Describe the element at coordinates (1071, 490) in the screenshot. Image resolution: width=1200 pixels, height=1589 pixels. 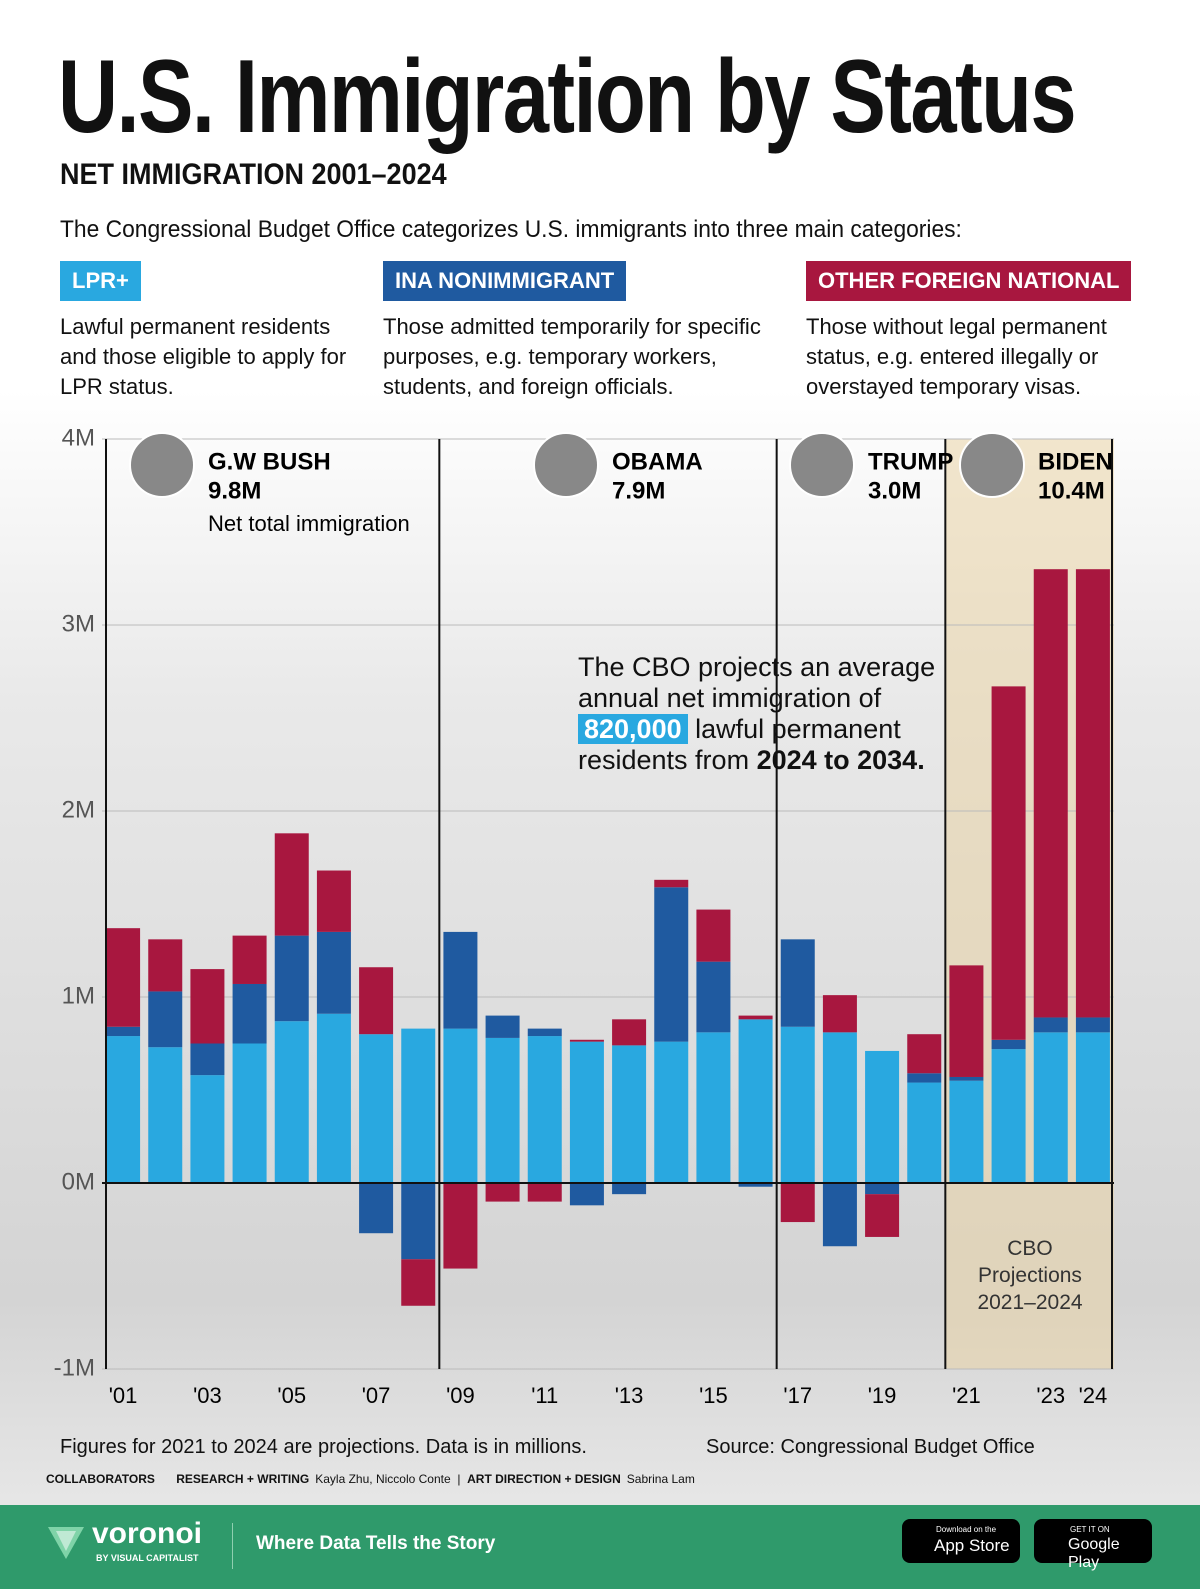
I see `president-total: 10.4M` at that location.